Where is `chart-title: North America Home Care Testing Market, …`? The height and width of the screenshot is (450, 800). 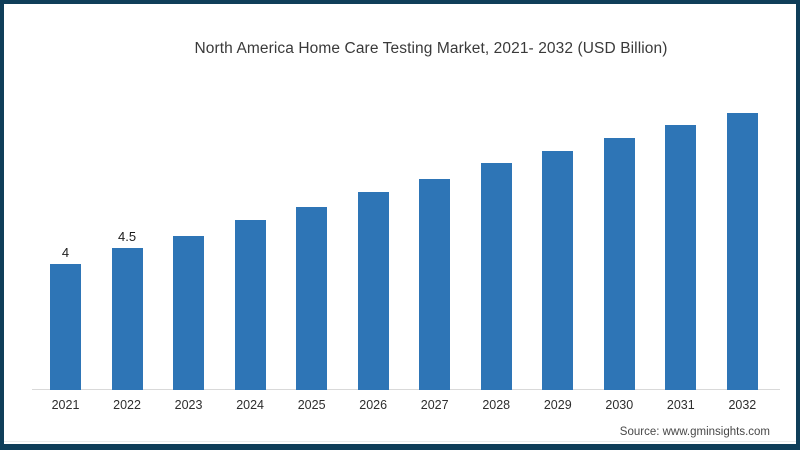 chart-title: North America Home Care Testing Market, … is located at coordinates (431, 48).